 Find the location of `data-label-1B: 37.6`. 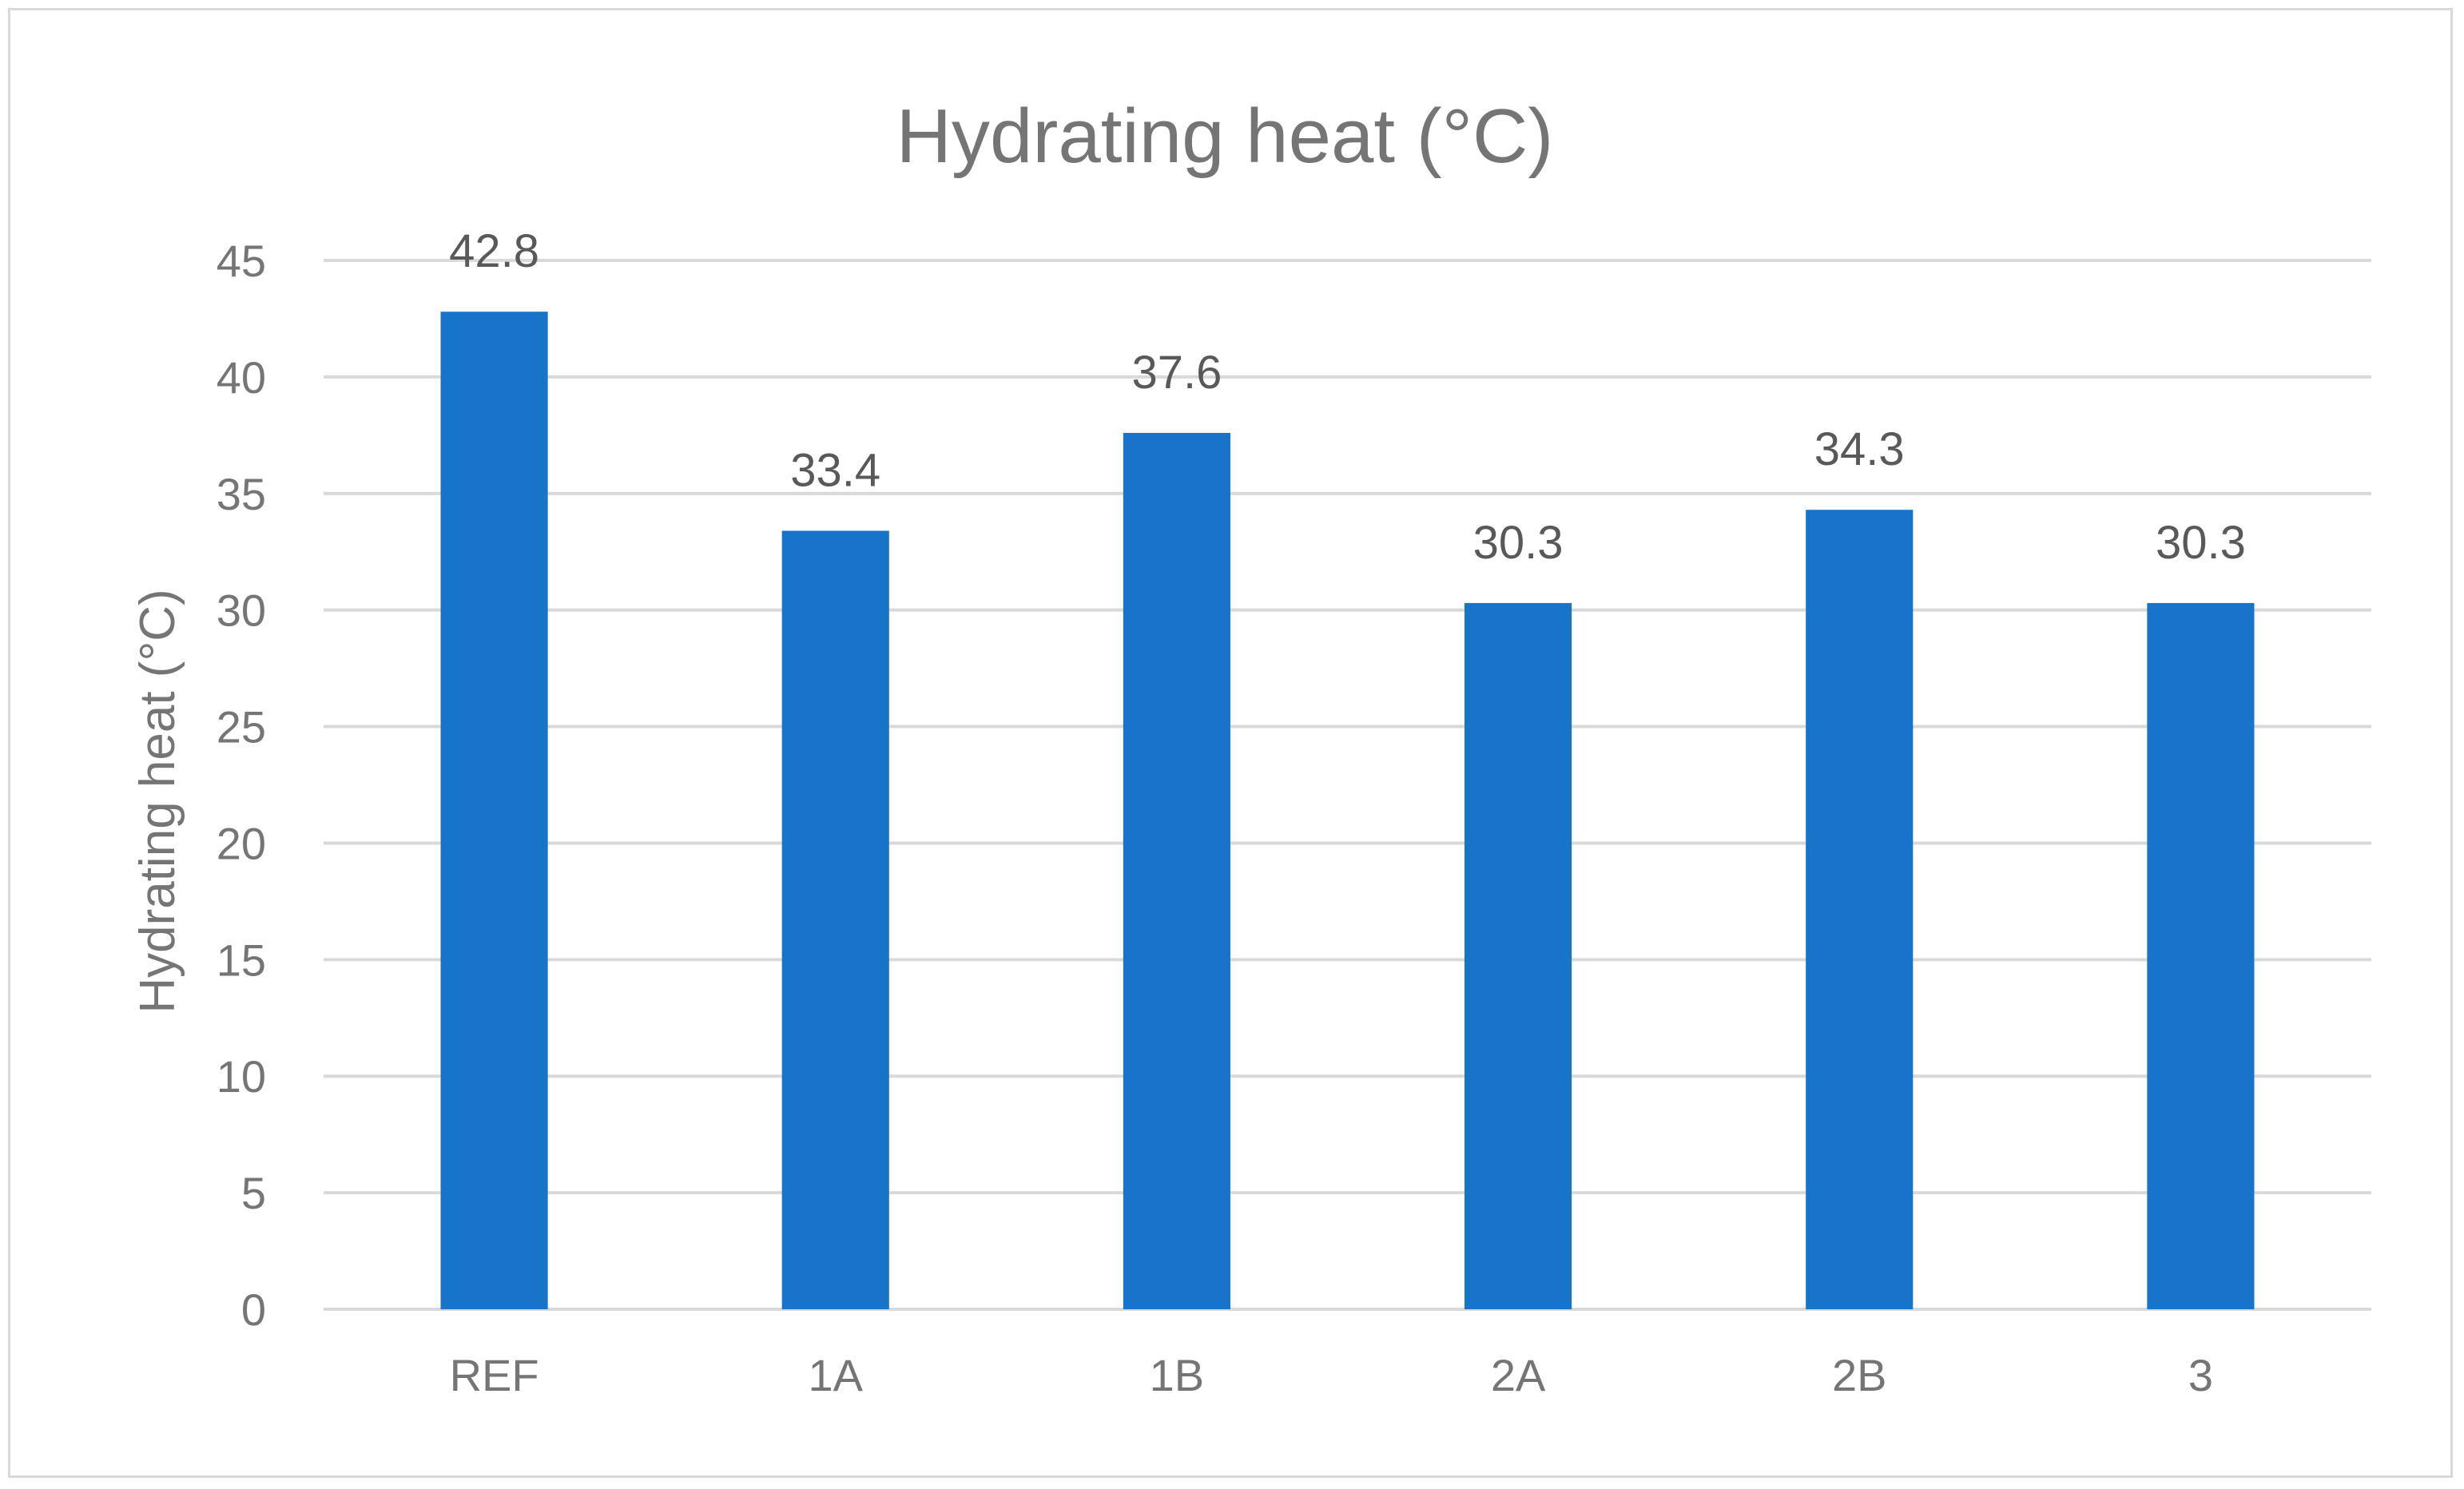

data-label-1B: 37.6 is located at coordinates (1176, 373).